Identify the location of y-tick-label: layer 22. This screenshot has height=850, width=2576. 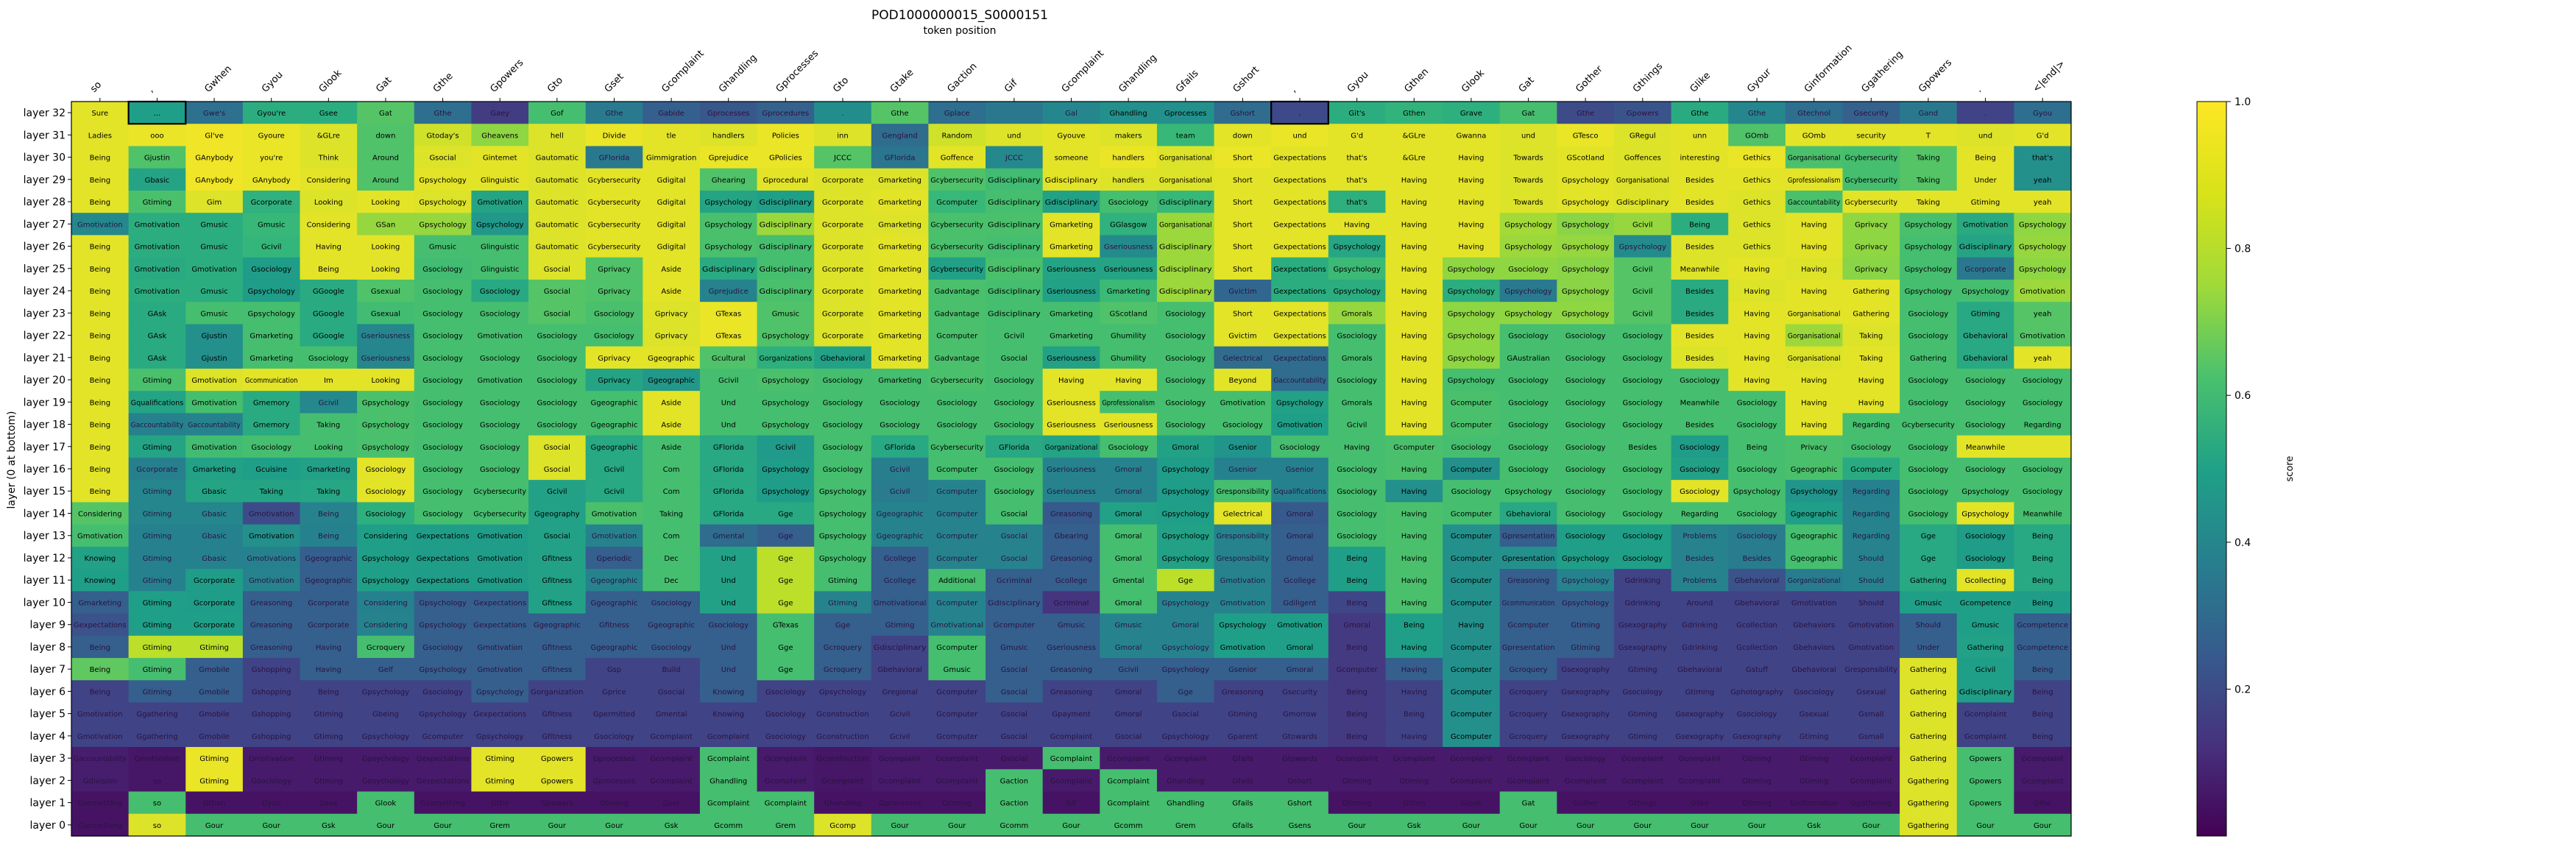
(45, 336).